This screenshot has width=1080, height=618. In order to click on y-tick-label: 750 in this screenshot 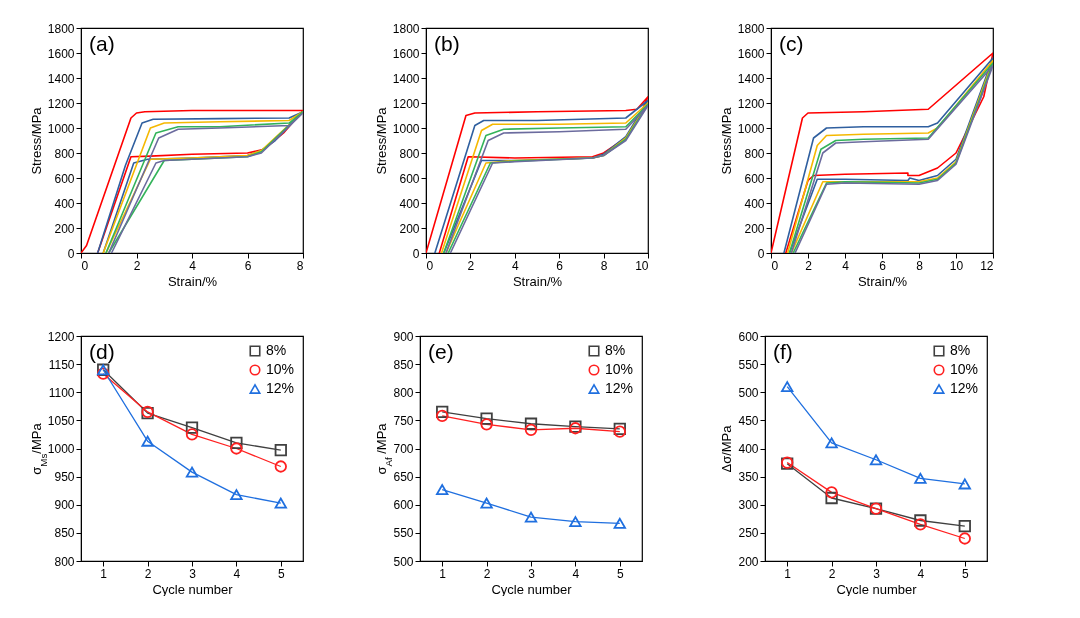, I will do `click(403, 420)`.